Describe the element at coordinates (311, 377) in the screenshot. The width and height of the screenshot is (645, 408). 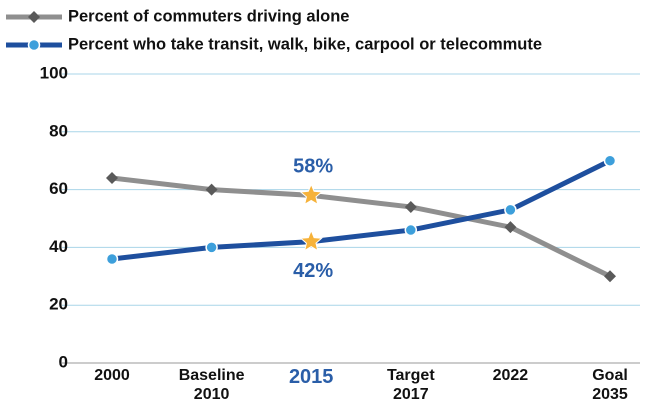
I see `x-tick-label: 2015` at that location.